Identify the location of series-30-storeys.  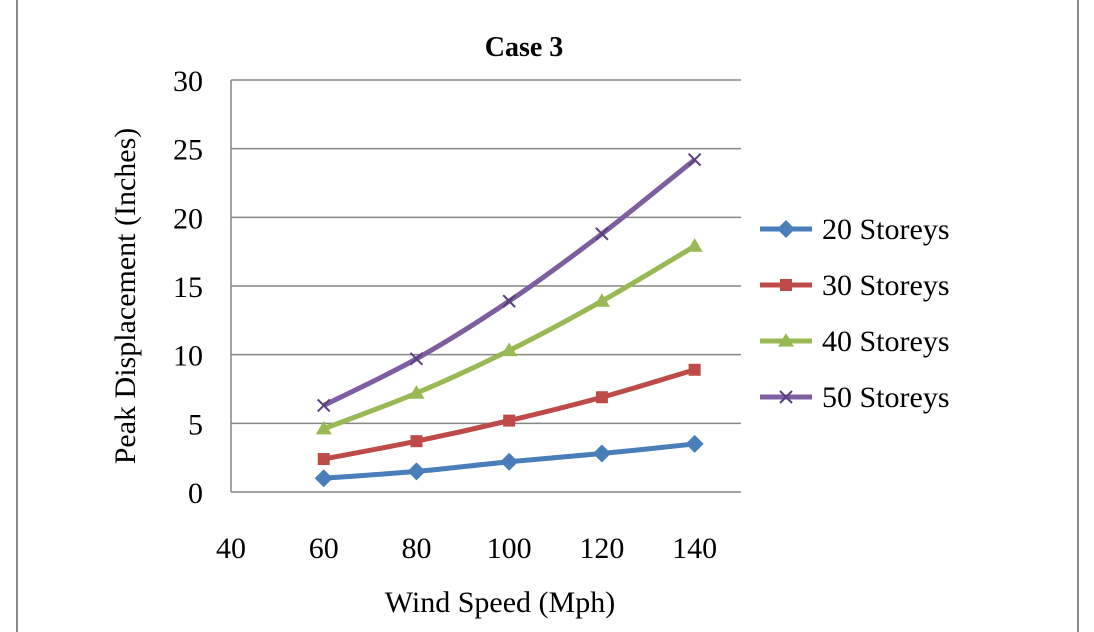
(509, 414).